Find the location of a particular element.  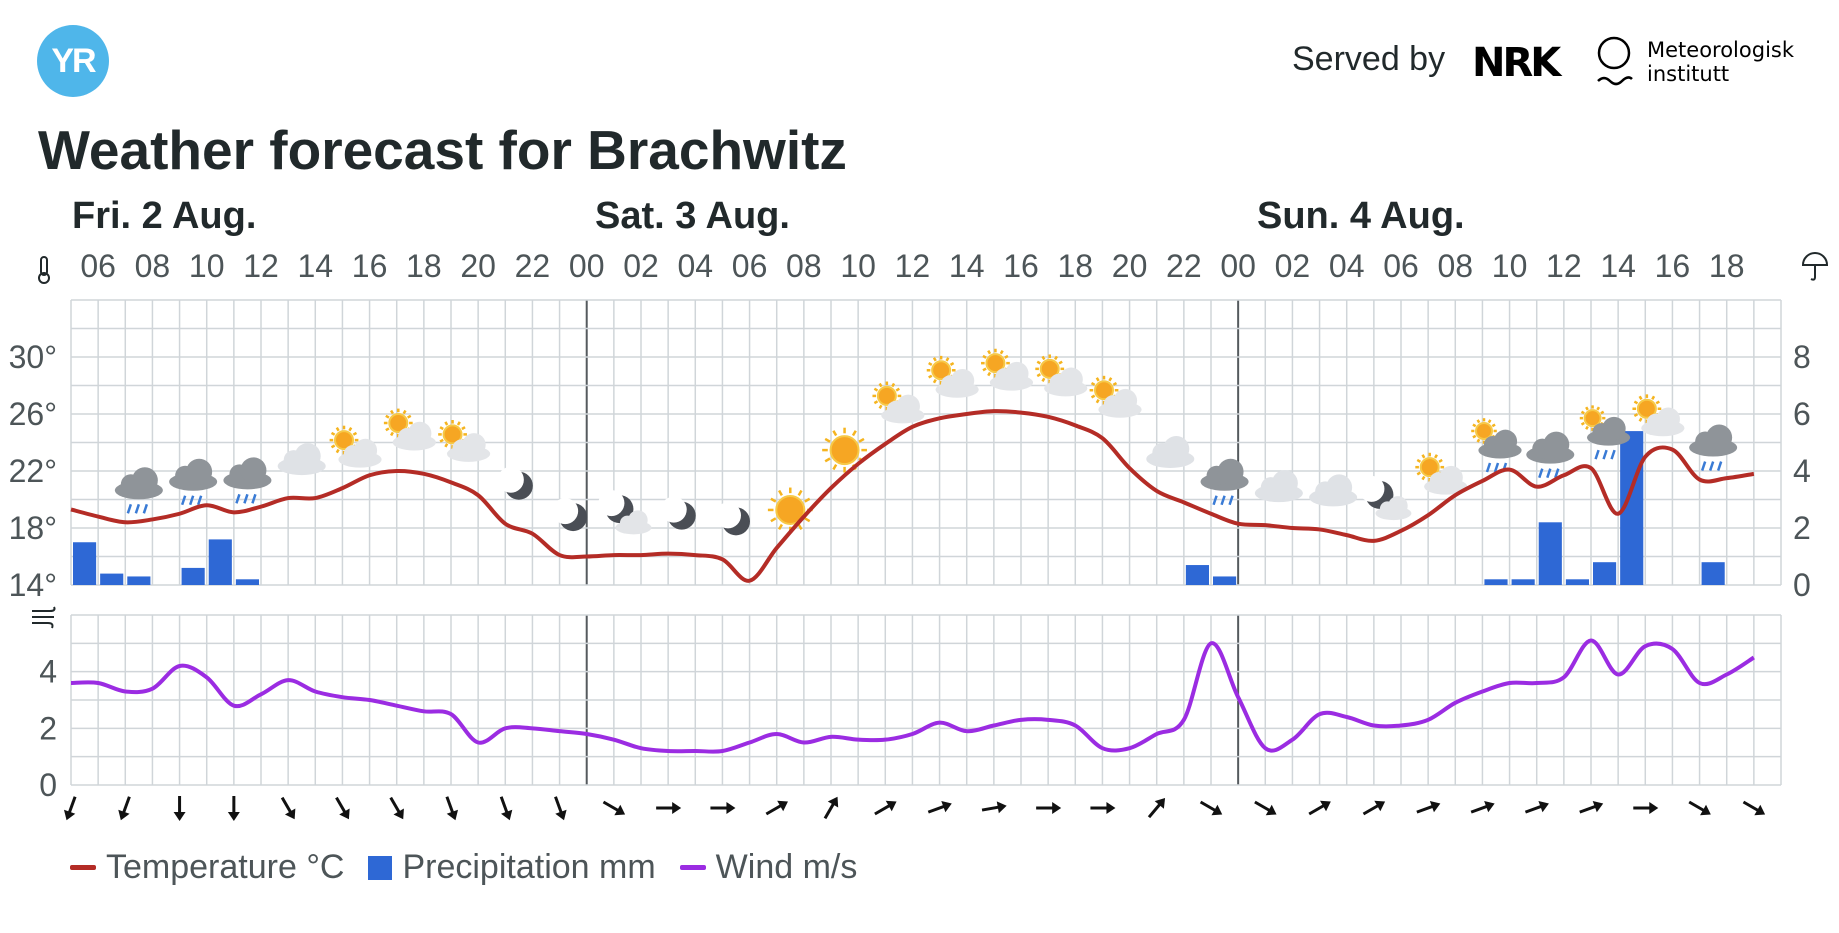

weather-icon-partly-sunny is located at coordinates (1441, 473).